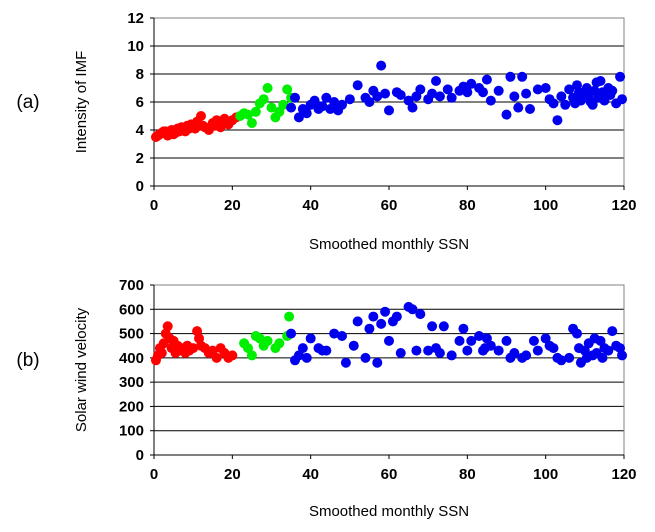 This screenshot has width=655, height=532. Describe the element at coordinates (140, 74) in the screenshot. I see `chart-1-y-tick-label-4: 8` at that location.